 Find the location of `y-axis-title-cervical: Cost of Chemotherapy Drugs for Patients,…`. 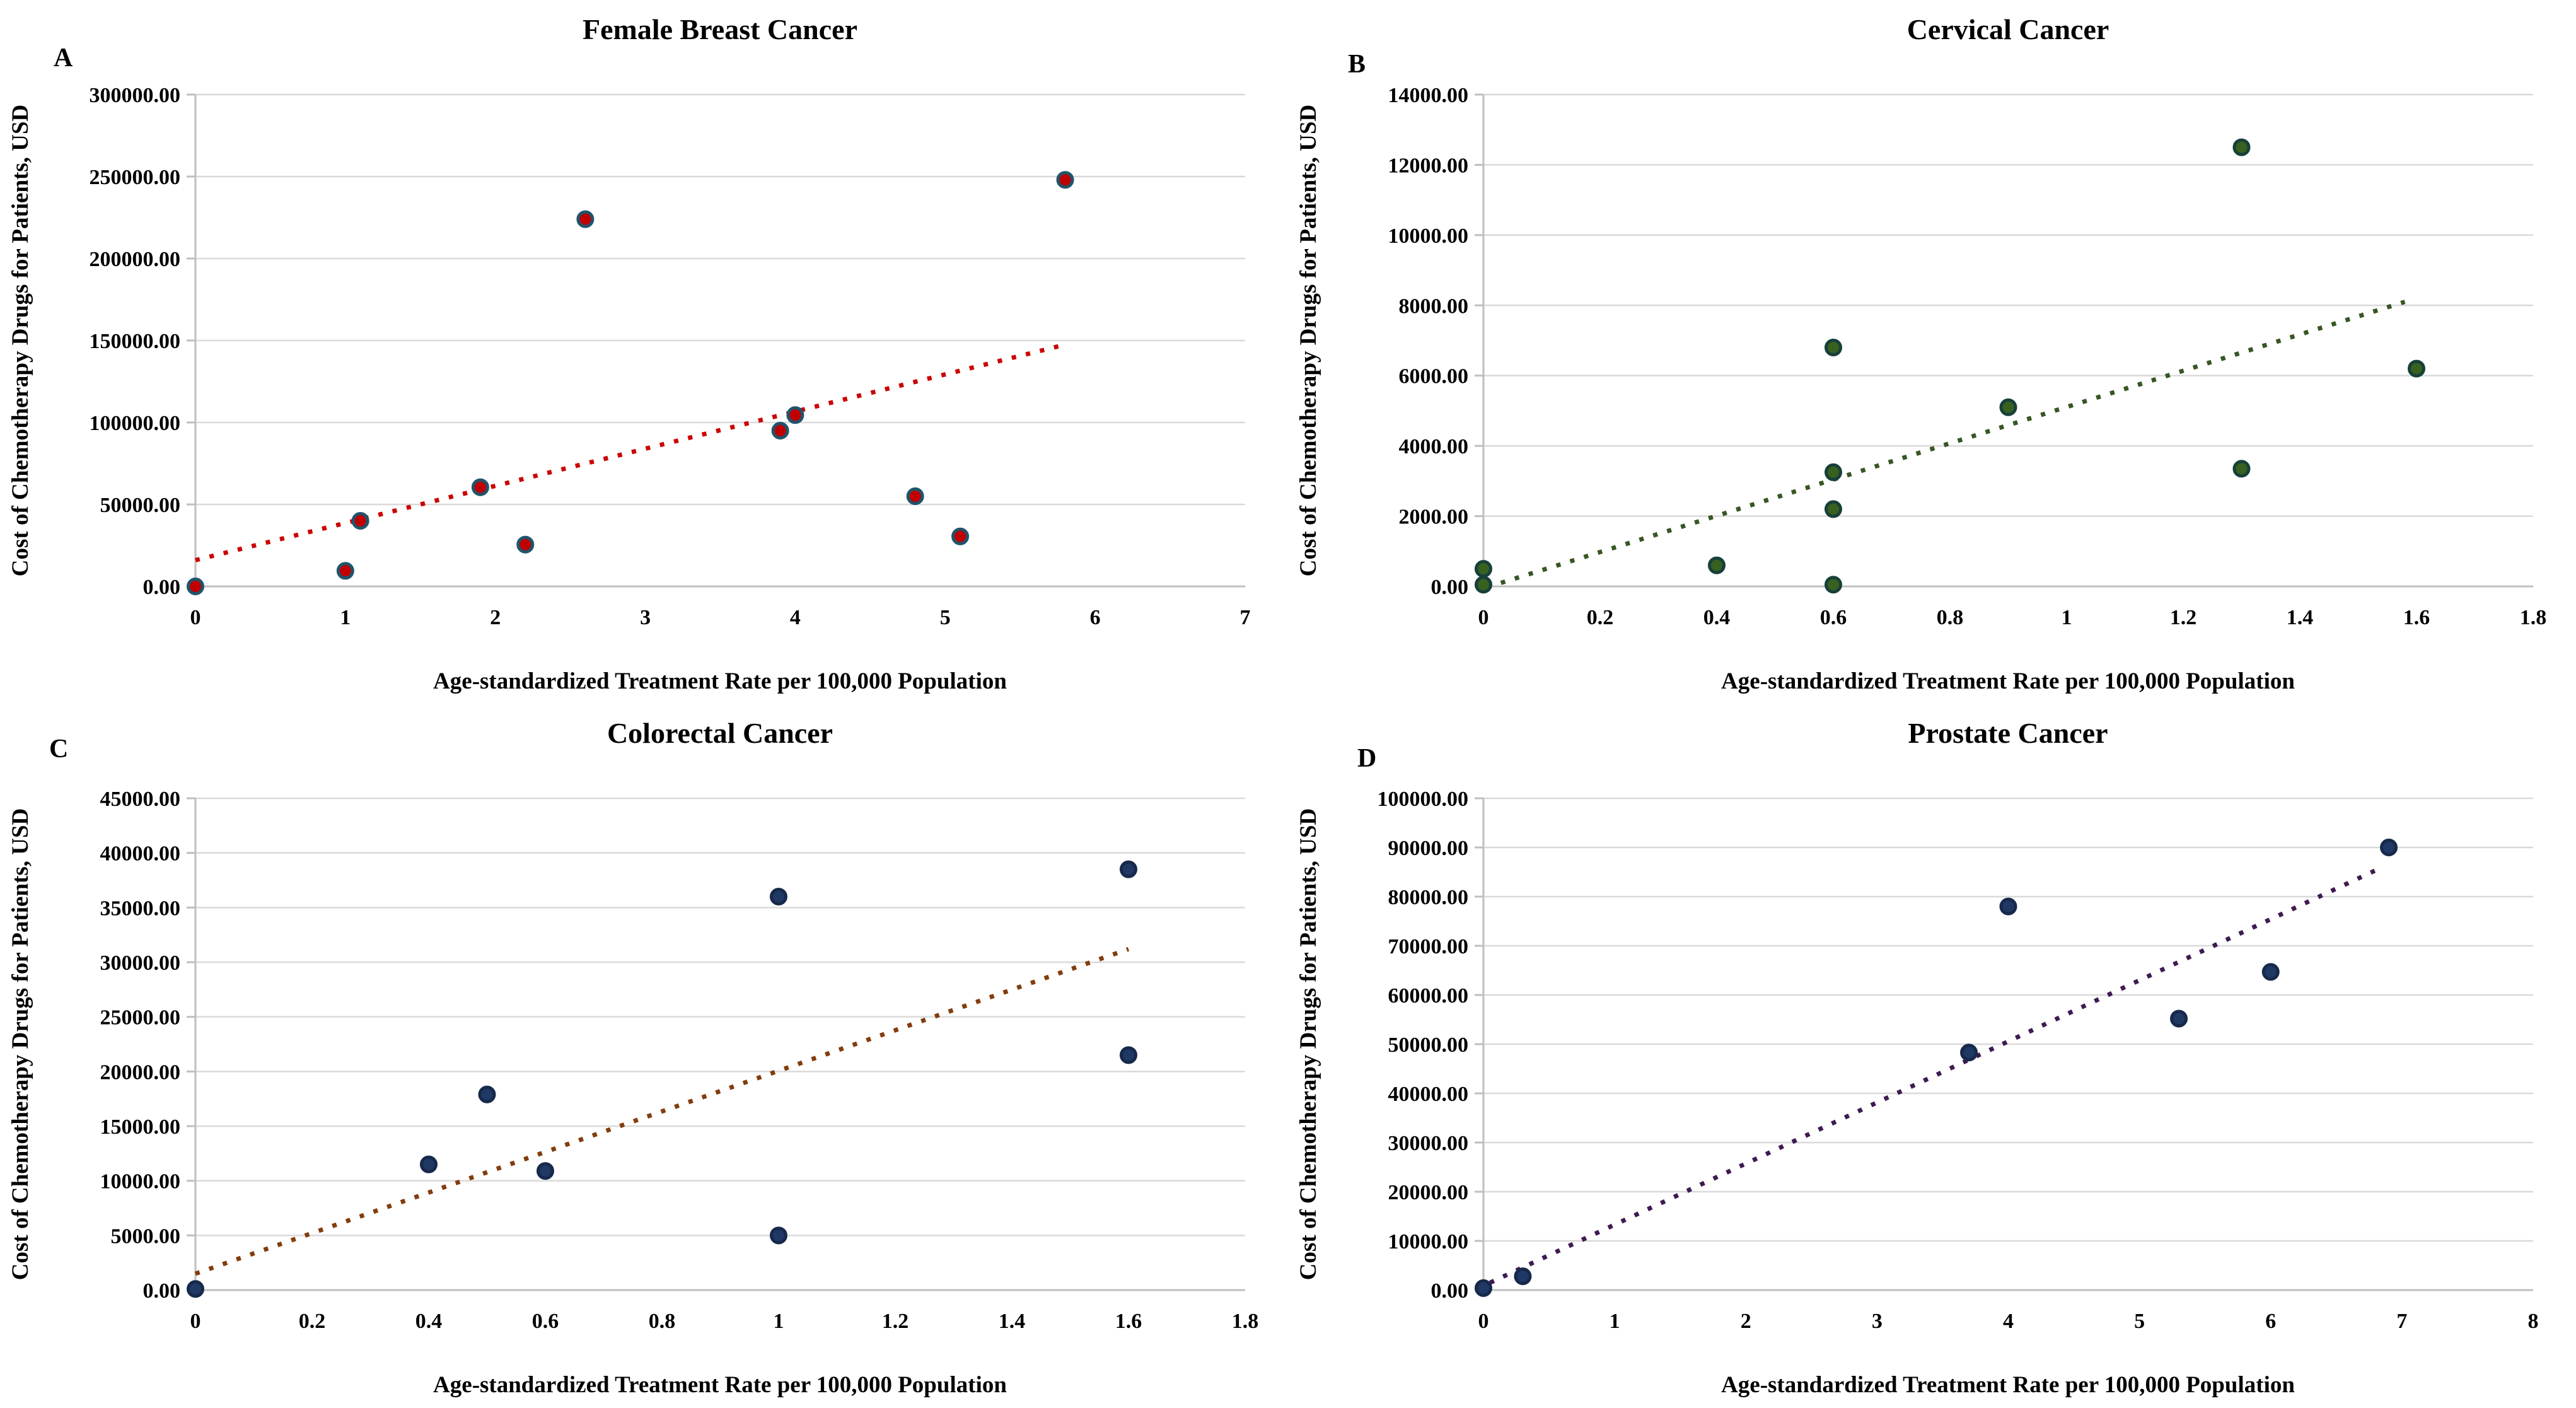

y-axis-title-cervical: Cost of Chemotherapy Drugs for Patients,… is located at coordinates (1308, 341).